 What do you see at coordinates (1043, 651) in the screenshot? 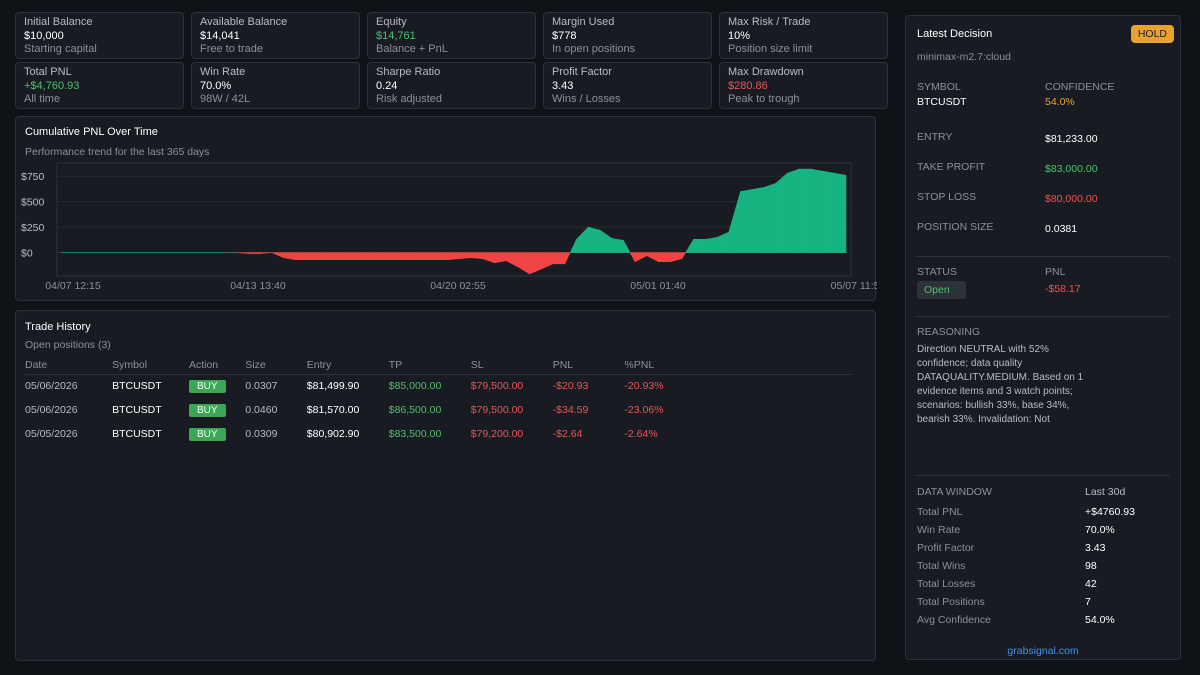
I see `grabsignal-link: grabsignal.com` at bounding box center [1043, 651].